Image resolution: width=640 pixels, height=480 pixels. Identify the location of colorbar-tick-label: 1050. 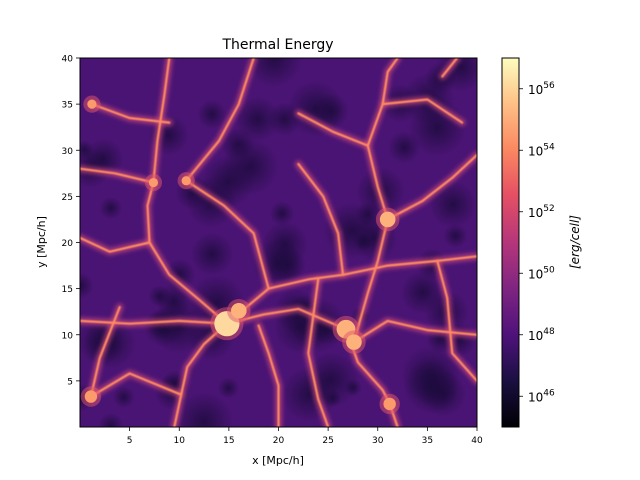
(541, 273).